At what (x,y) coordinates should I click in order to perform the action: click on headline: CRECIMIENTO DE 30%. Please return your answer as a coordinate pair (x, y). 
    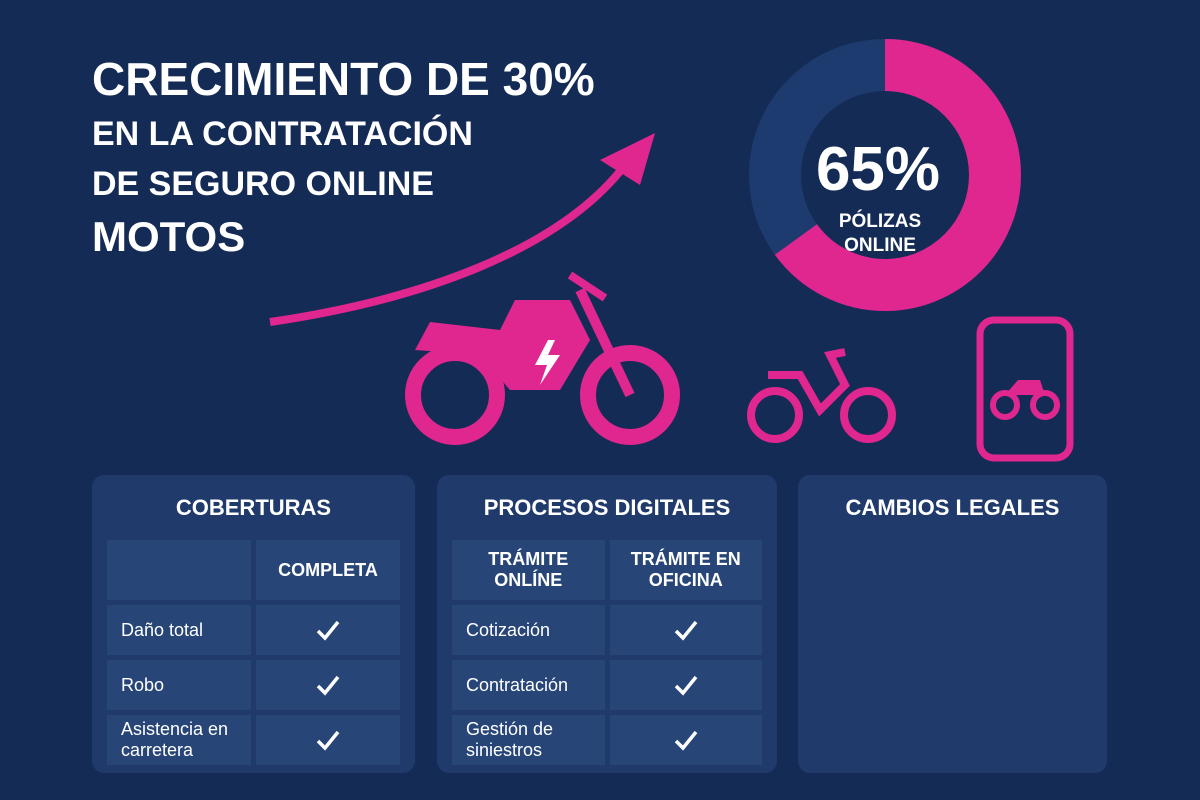
    Looking at the image, I should click on (343, 79).